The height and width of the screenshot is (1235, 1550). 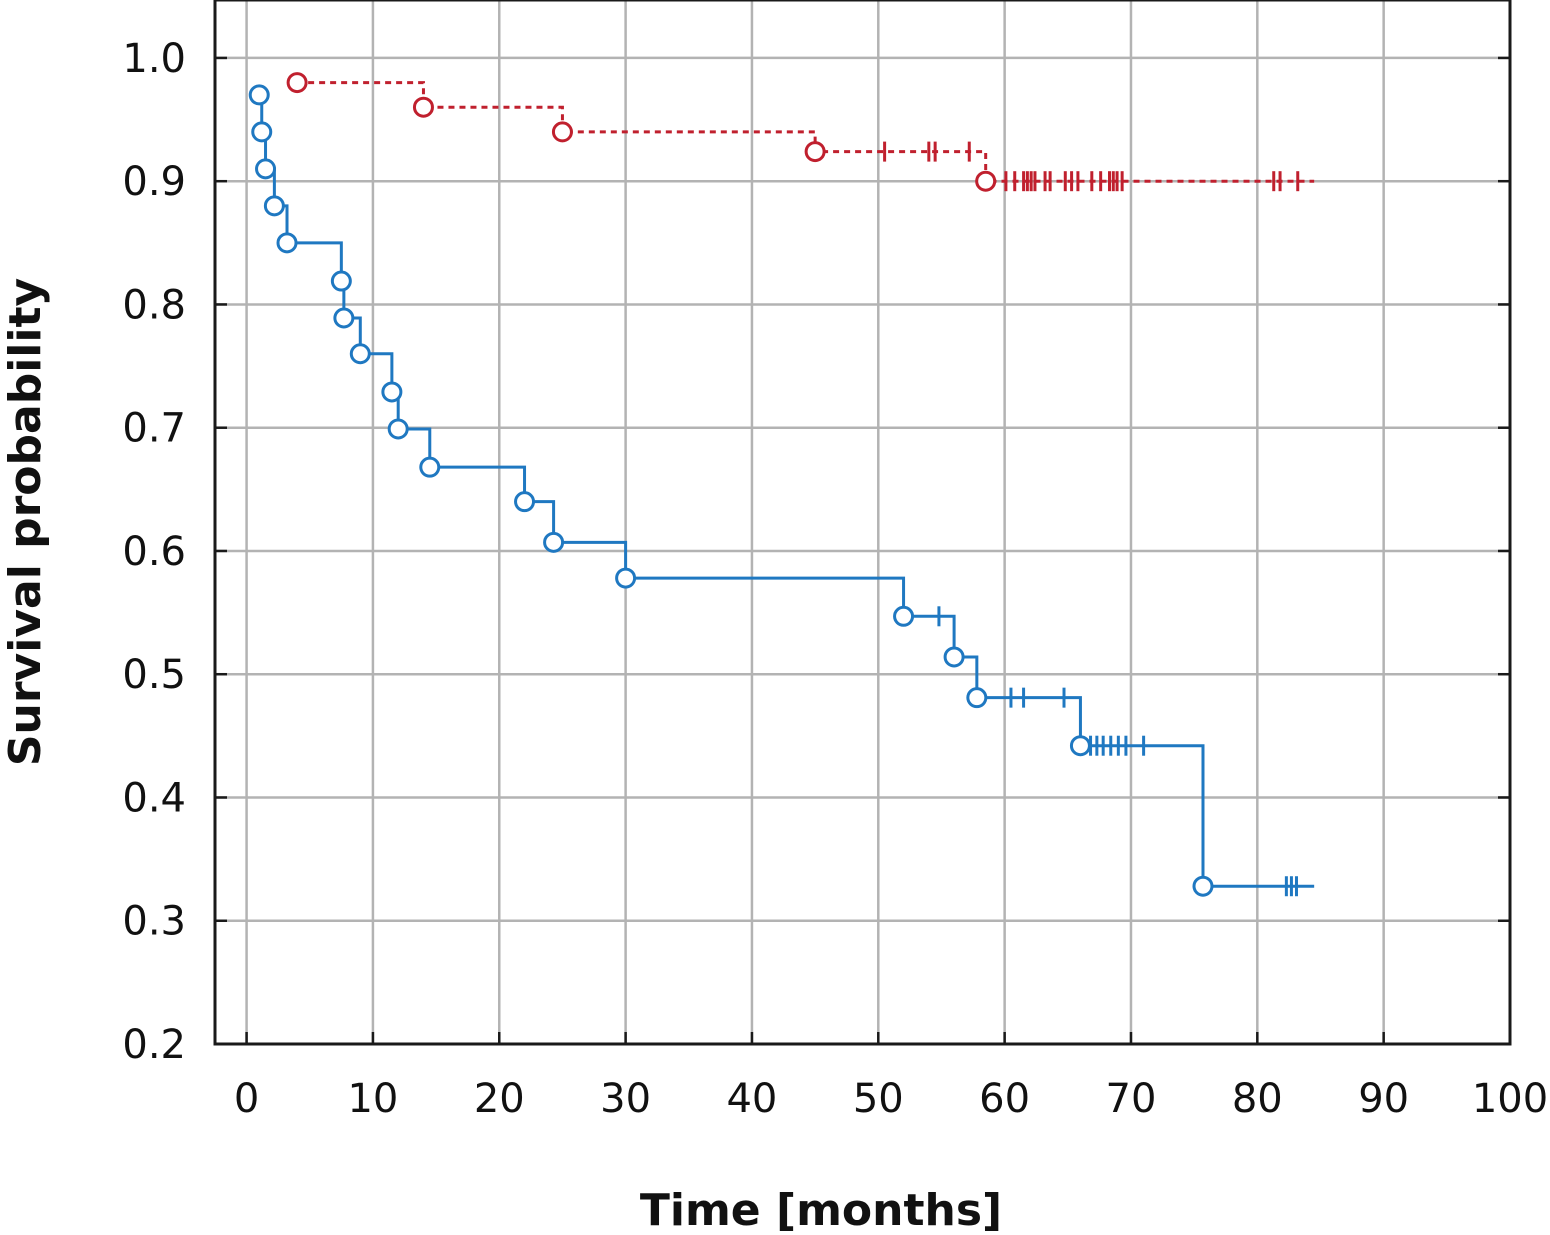 I want to click on y-tick-label: 0.2, so click(x=154, y=1045).